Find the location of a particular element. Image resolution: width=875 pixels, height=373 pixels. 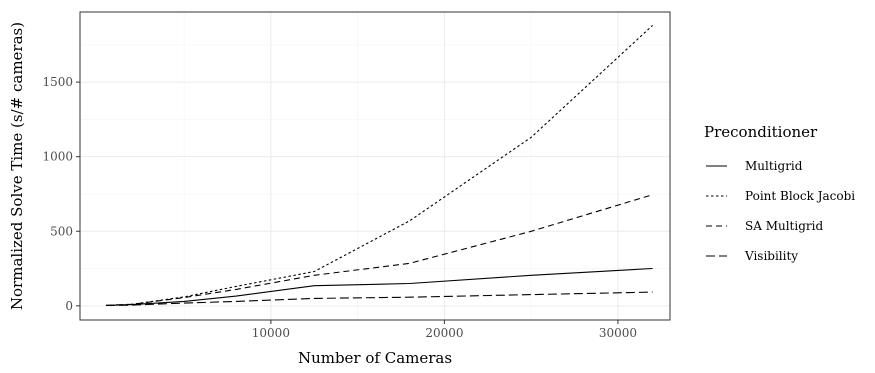

legend-label: Multigrid is located at coordinates (774, 166).